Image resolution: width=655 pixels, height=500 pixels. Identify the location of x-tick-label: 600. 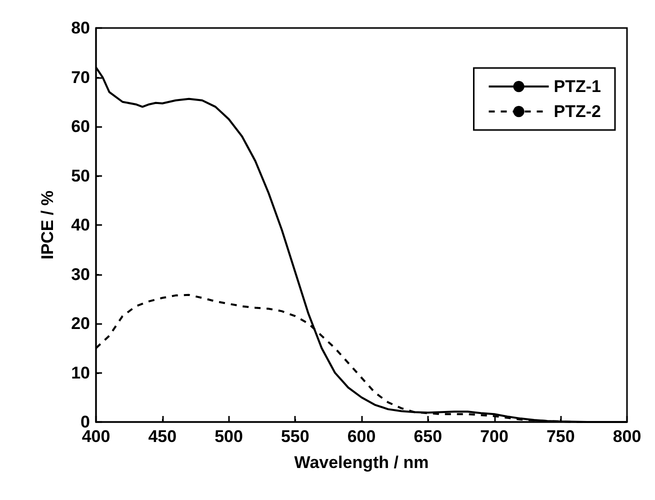
(361, 436).